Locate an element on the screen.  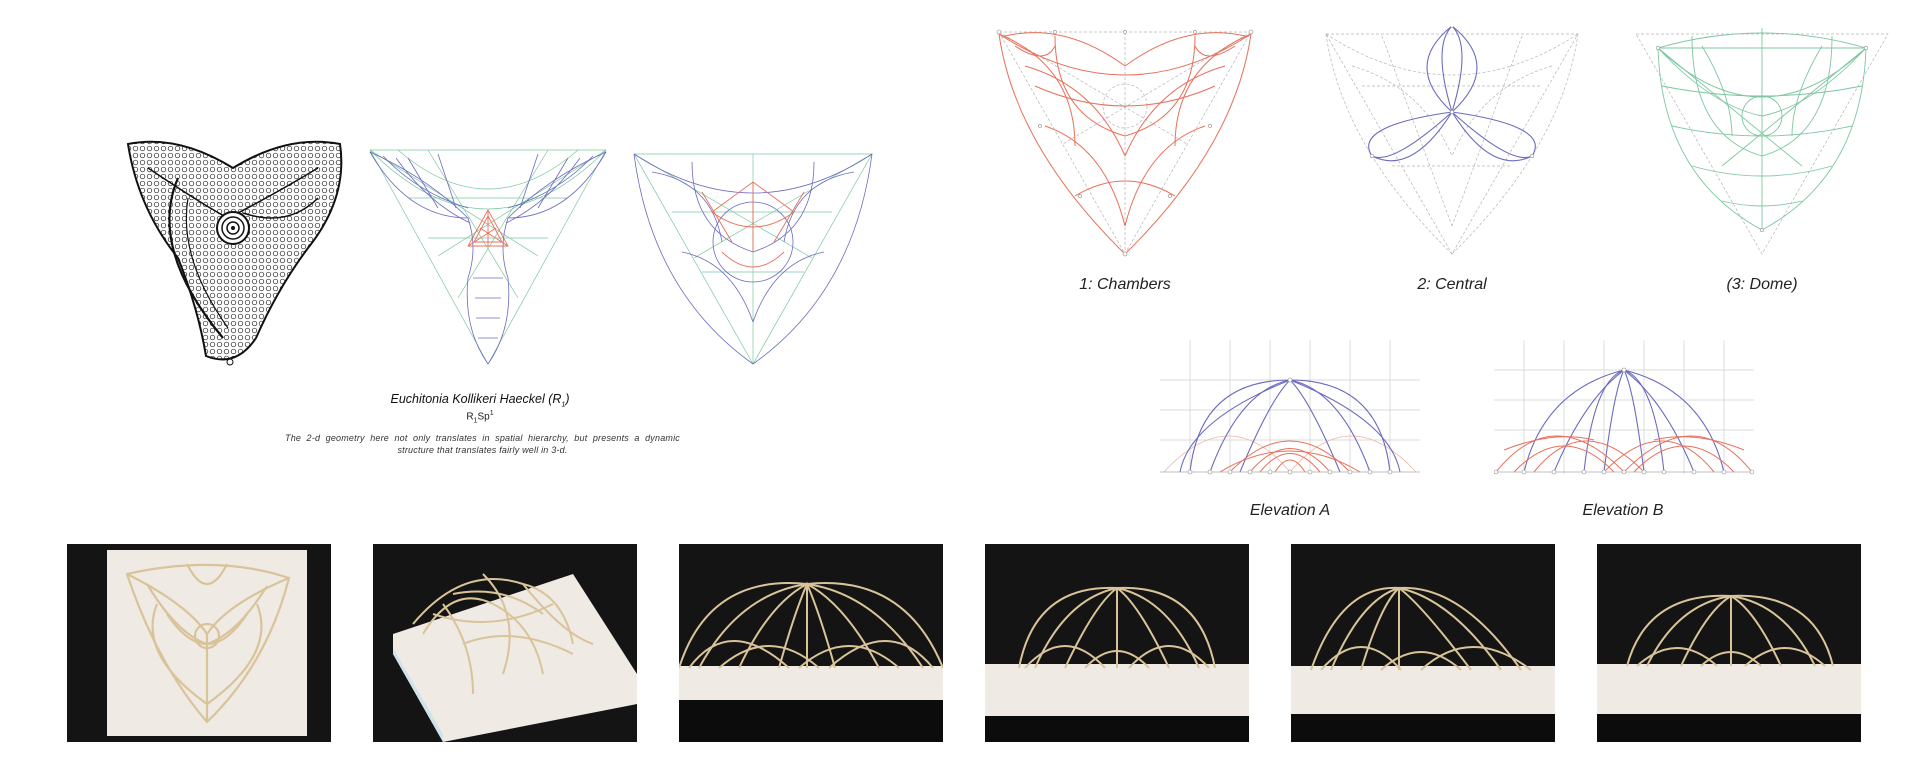
elevation-b-diagram is located at coordinates (1624, 408).